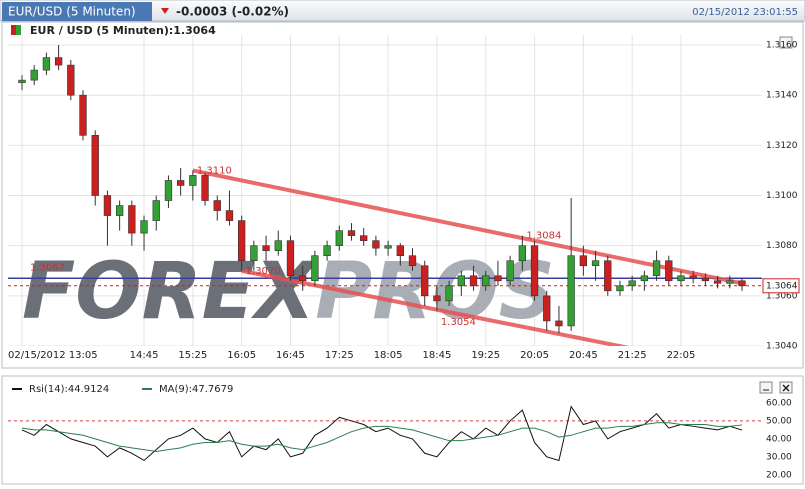  Describe the element at coordinates (214, 170) in the screenshot. I see `pivot-label: 1.3110` at that location.